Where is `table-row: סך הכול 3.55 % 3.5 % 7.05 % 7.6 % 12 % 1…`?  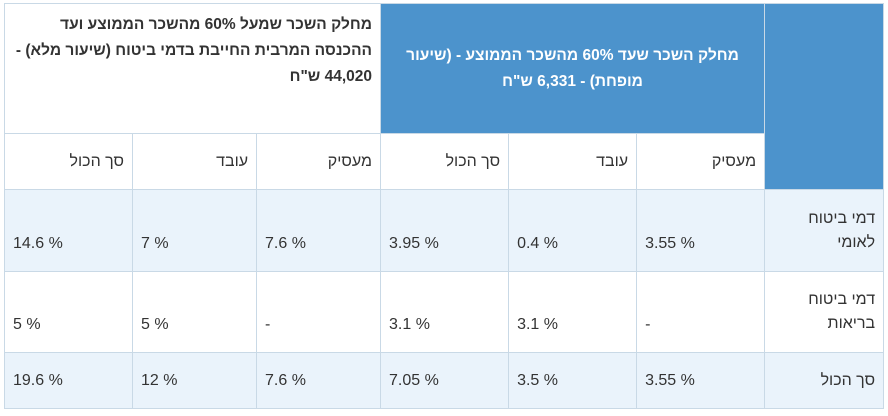
table-row: סך הכול 3.55 % 3.5 % 7.05 % 7.6 % 12 % 1… is located at coordinates (444, 380).